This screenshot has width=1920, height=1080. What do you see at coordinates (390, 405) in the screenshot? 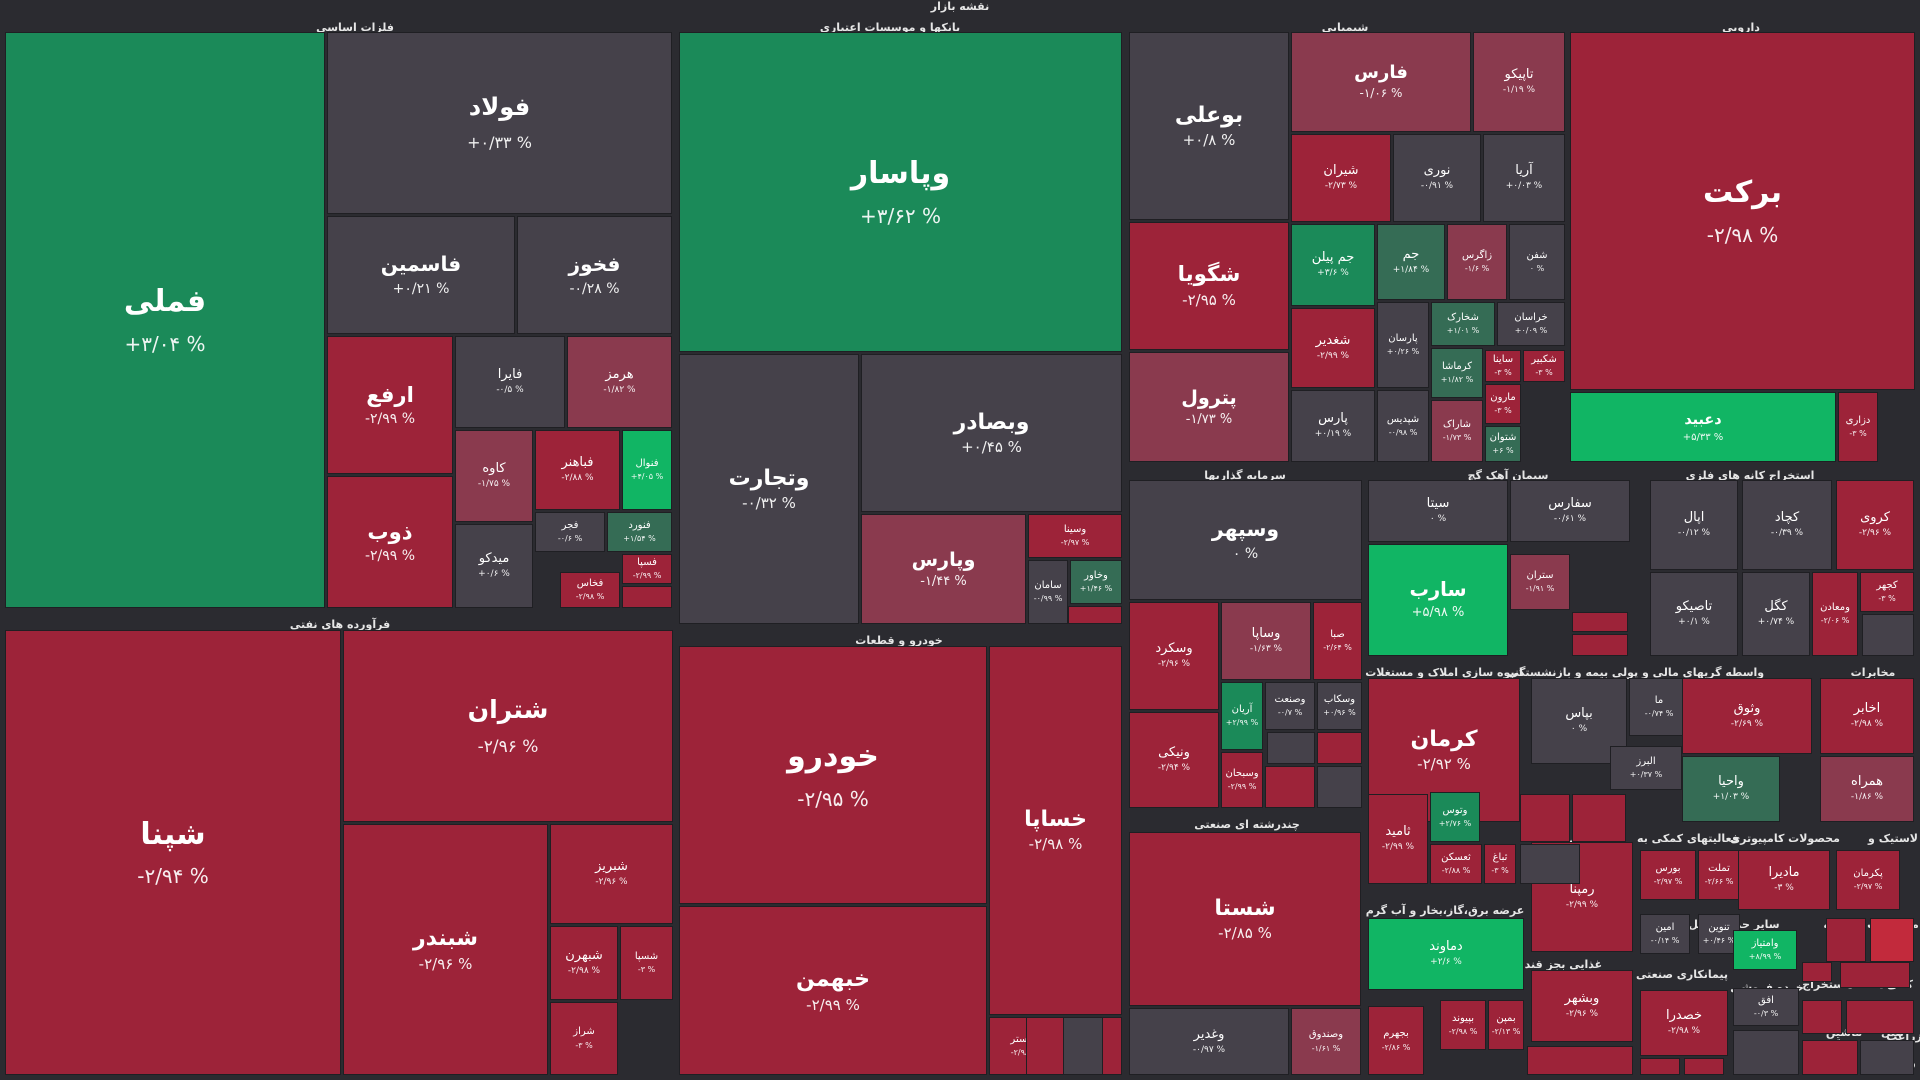
I see `symbol-tile: ارفع -۲/۹۹ %` at bounding box center [390, 405].